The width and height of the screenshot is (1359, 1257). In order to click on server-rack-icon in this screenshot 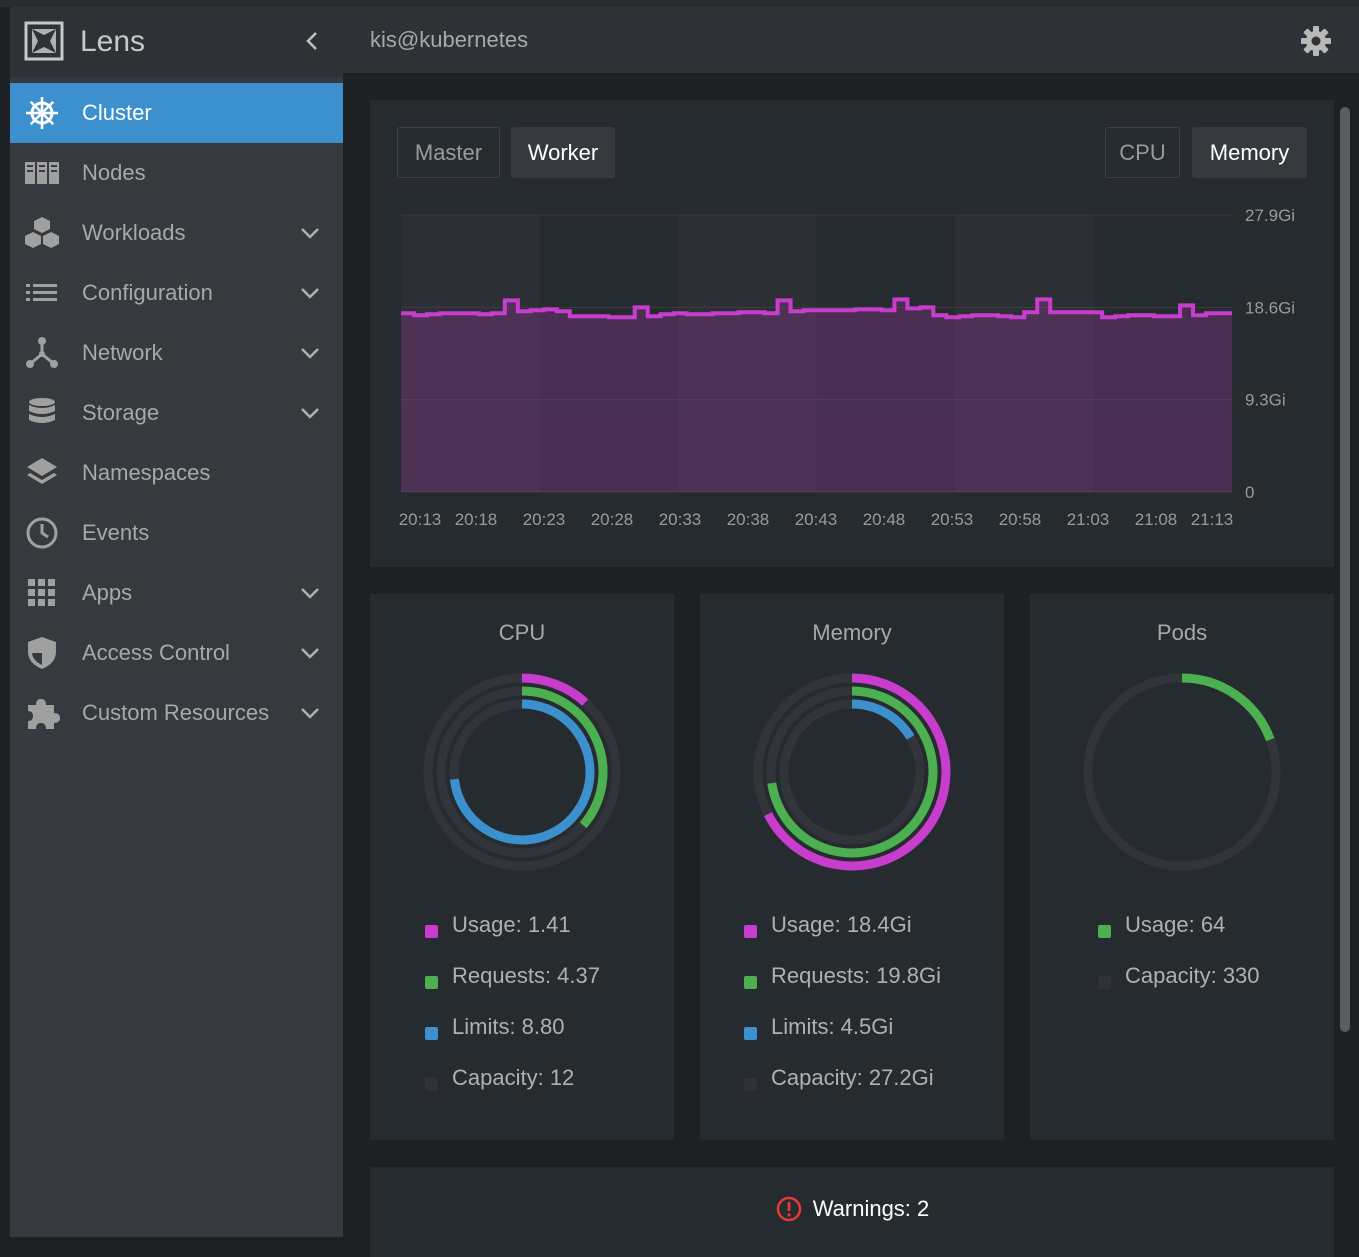, I will do `click(42, 173)`.